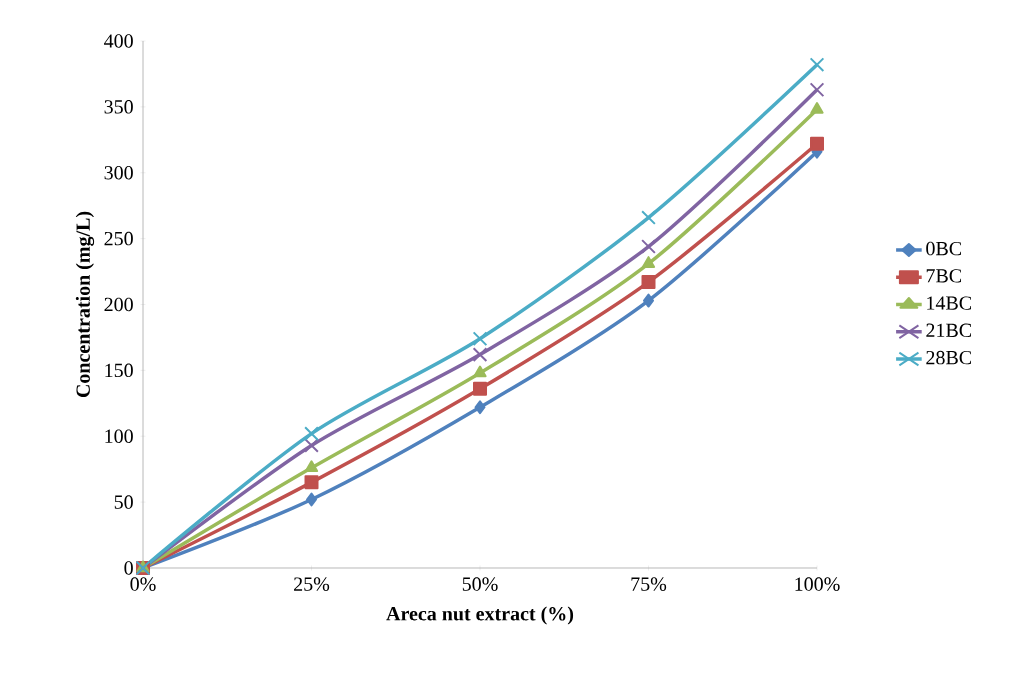  What do you see at coordinates (118, 173) in the screenshot?
I see `y-tick-label: 300` at bounding box center [118, 173].